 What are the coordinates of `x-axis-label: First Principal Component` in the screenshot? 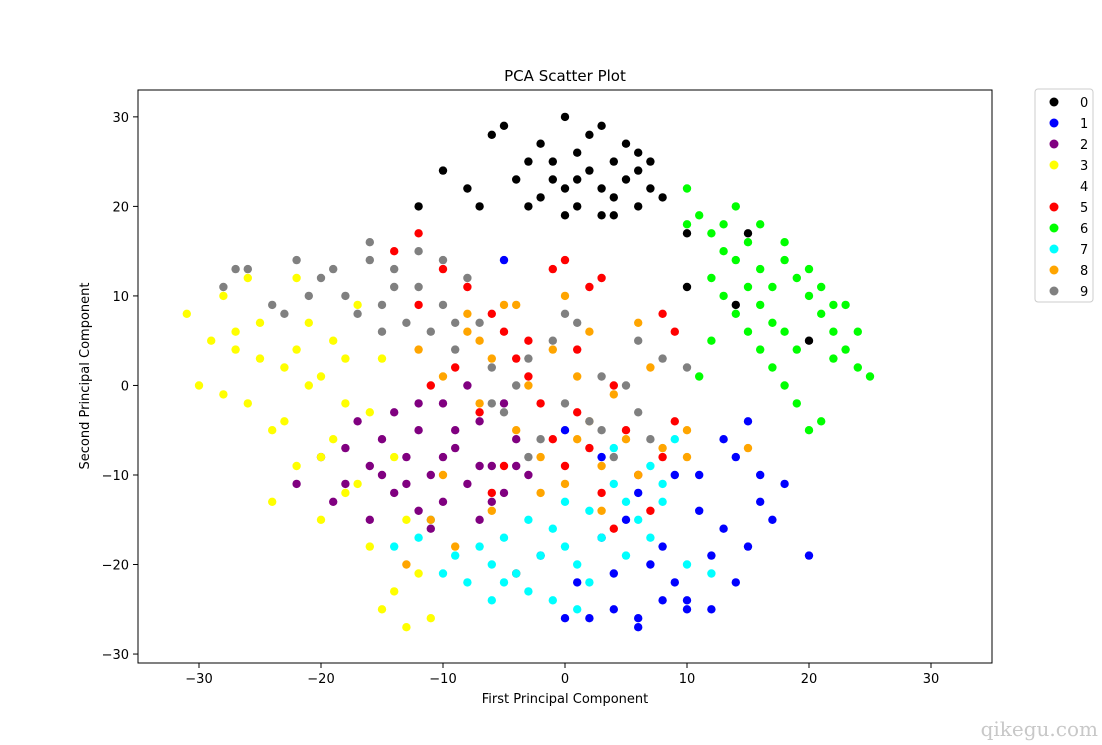 It's located at (565, 699).